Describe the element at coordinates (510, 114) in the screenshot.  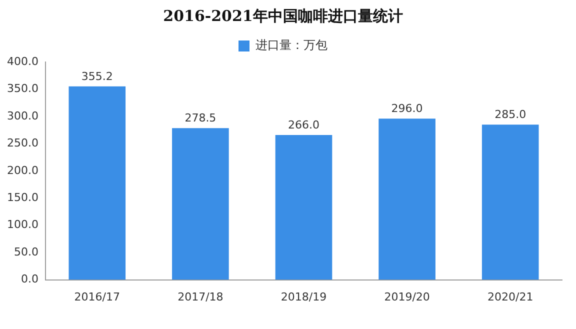
I see `text: 285.0` at that location.